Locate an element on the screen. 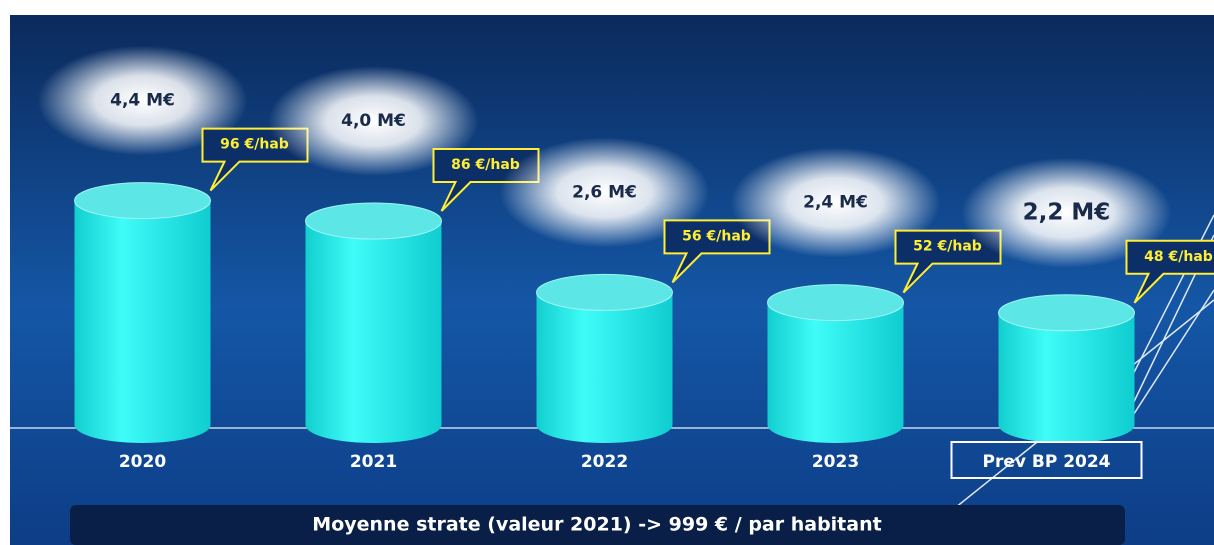  value-label: 2,4 M€ is located at coordinates (835, 203).